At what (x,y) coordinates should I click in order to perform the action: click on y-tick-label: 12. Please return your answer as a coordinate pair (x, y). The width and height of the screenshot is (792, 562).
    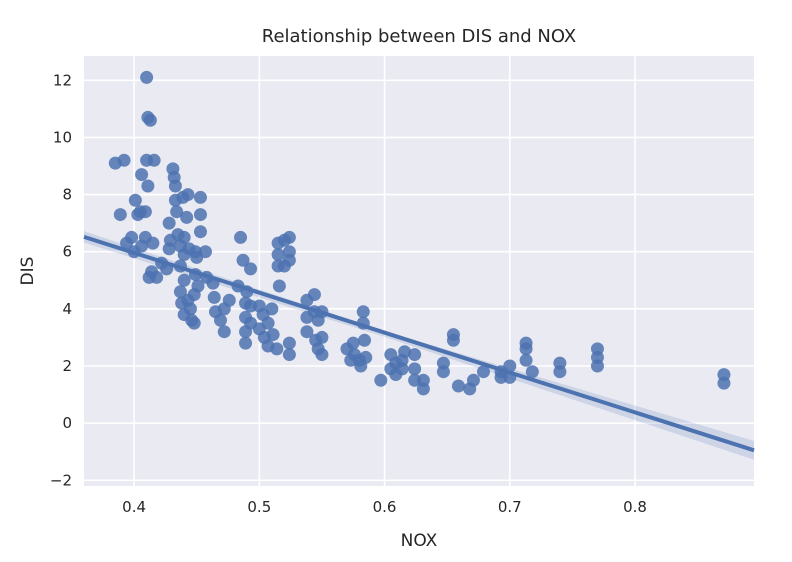
    Looking at the image, I should click on (62, 80).